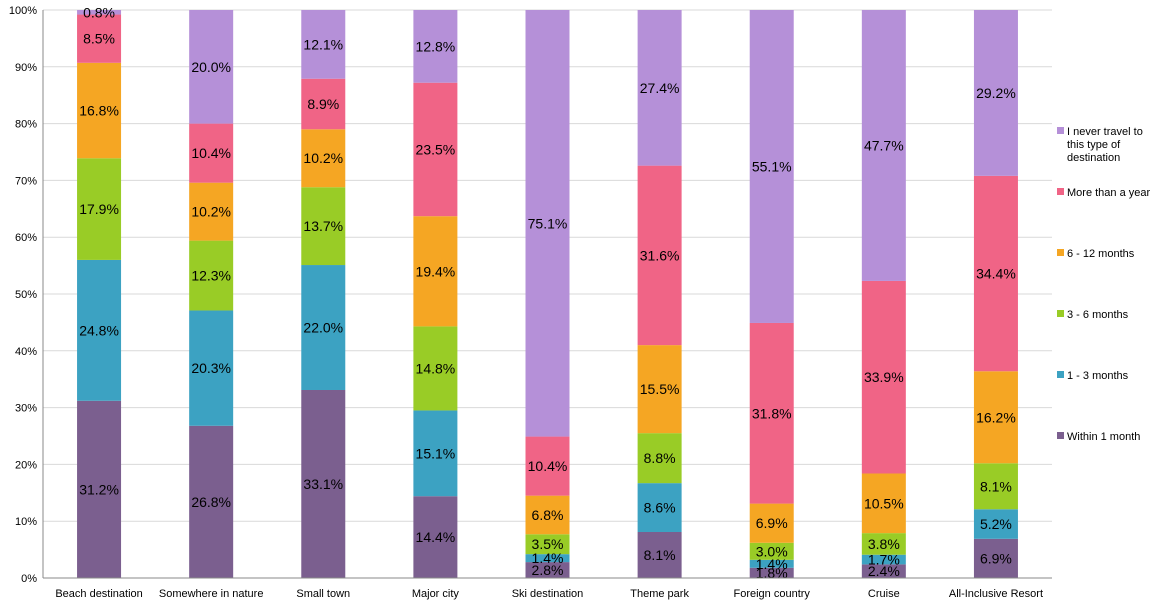  Describe the element at coordinates (659, 594) in the screenshot. I see `x-tick-label: Theme park` at that location.